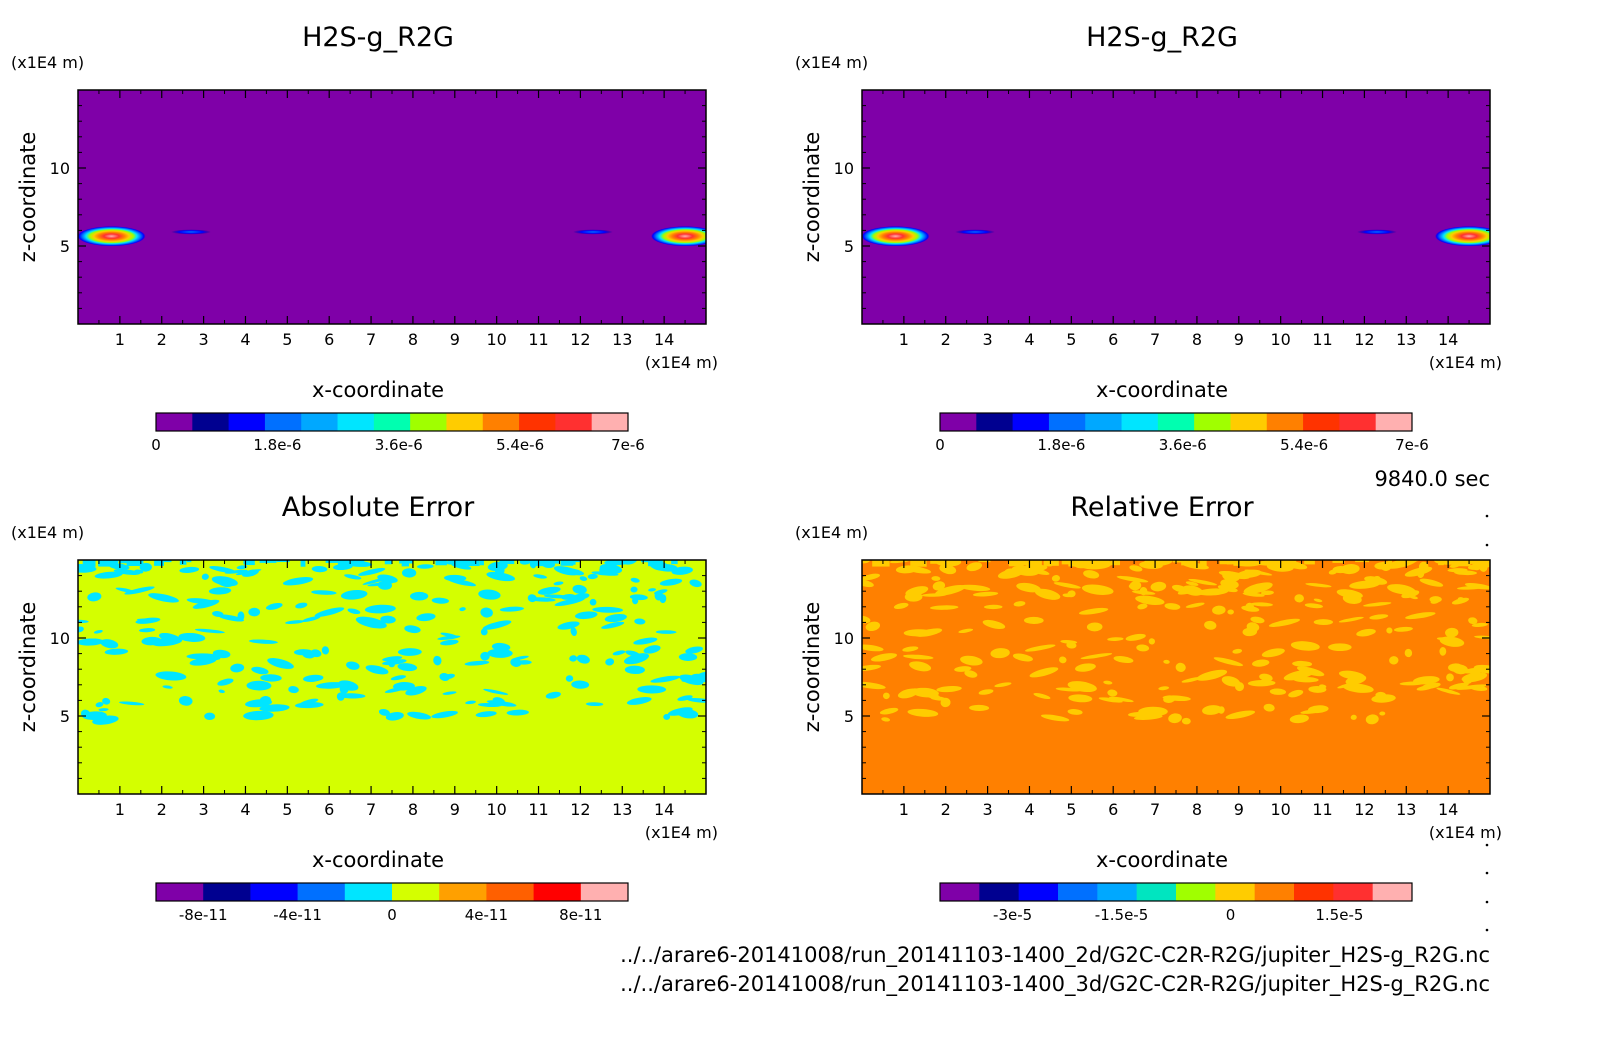 The image size is (1604, 1054). I want to click on colorbar-frame, so click(1176, 422).